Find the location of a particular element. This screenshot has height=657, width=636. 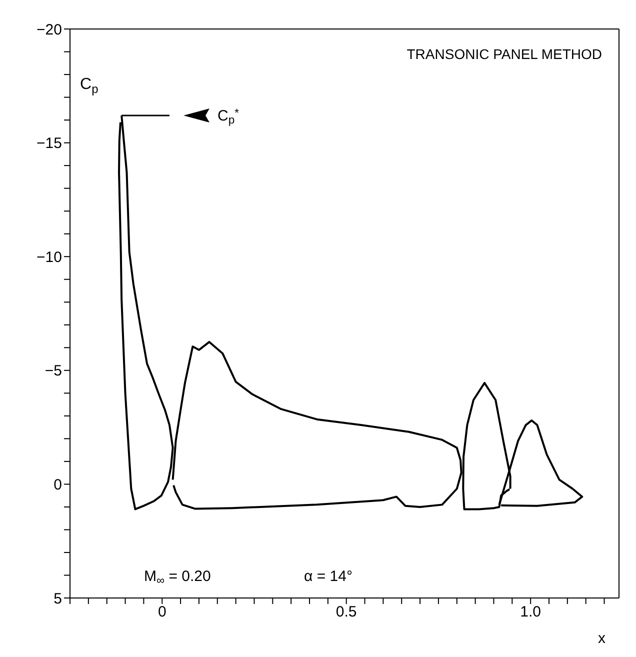

y-tick-label: 5 is located at coordinates (58, 599).